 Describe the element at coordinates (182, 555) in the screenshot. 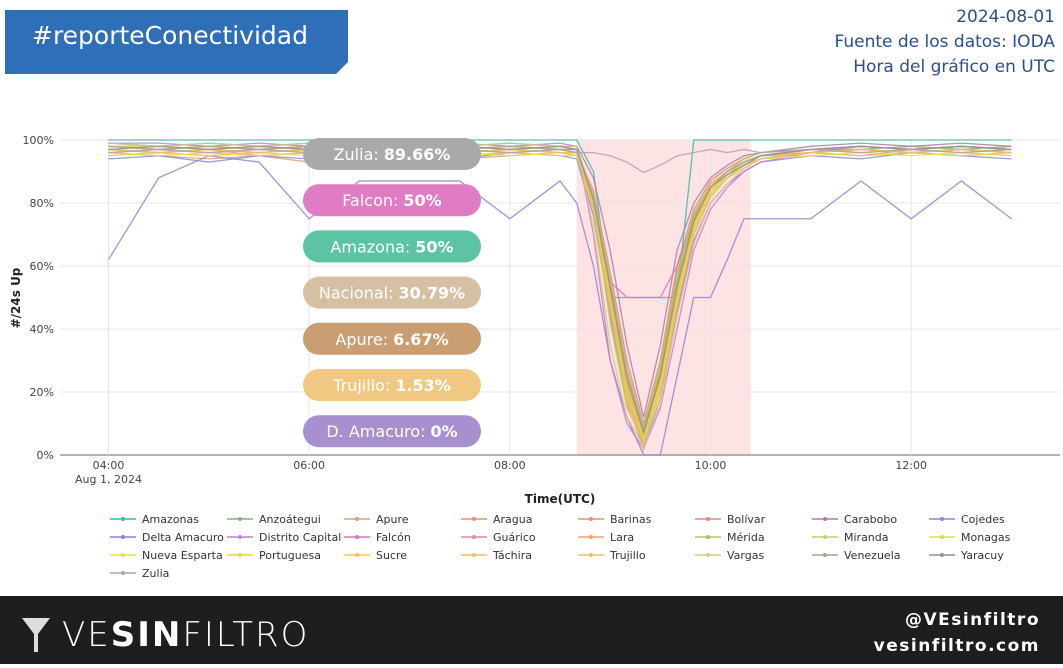

I see `legend-label: Nueva Esparta` at that location.